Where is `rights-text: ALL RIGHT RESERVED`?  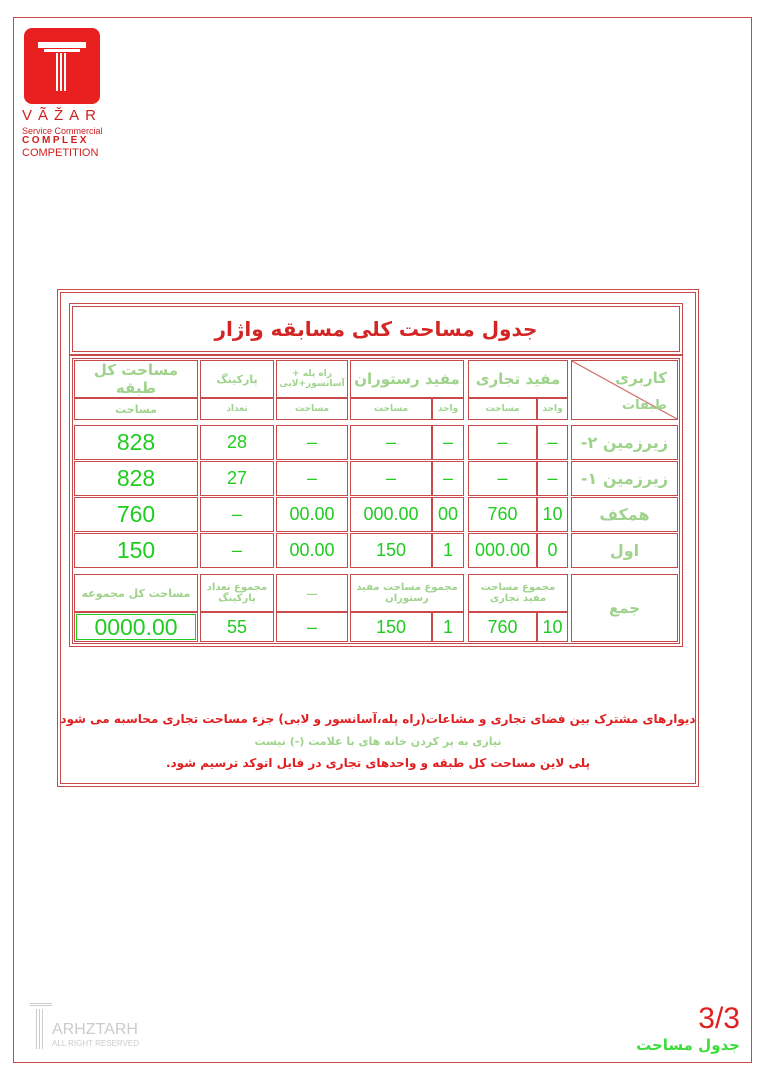 rights-text: ALL RIGHT RESERVED is located at coordinates (95, 1043).